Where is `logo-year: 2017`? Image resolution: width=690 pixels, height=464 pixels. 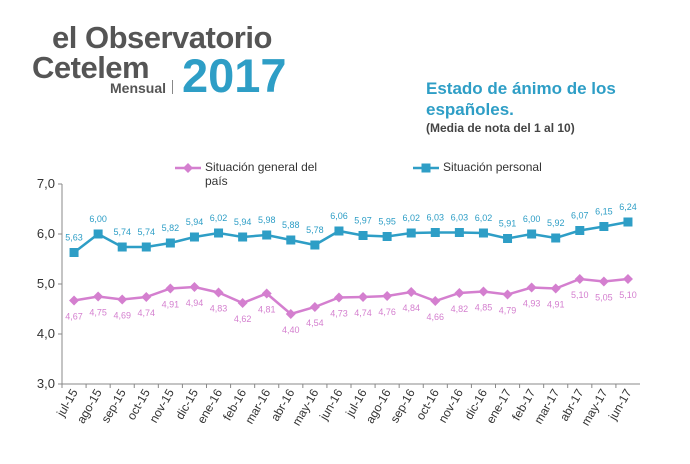
logo-year: 2017 is located at coordinates (234, 75).